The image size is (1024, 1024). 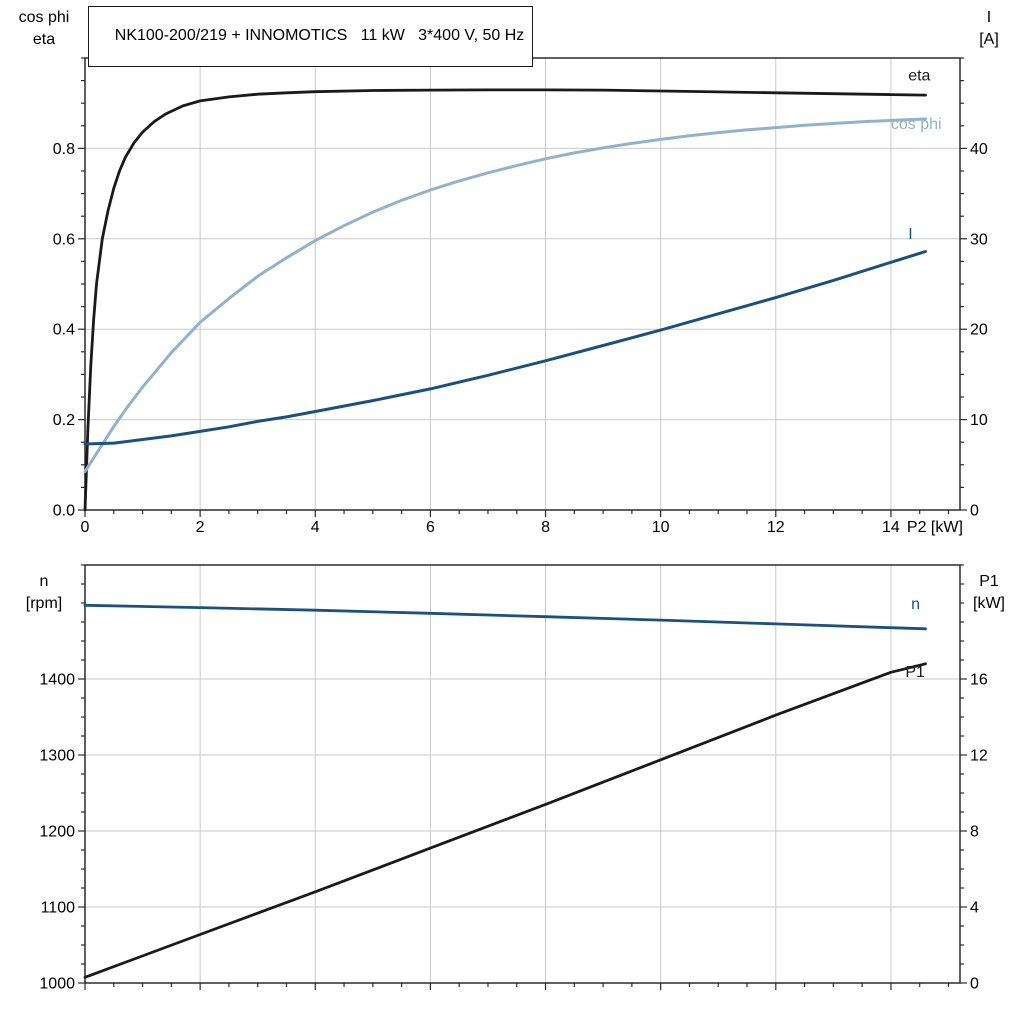 I want to click on left-axis-title: [rpm], so click(x=44, y=603).